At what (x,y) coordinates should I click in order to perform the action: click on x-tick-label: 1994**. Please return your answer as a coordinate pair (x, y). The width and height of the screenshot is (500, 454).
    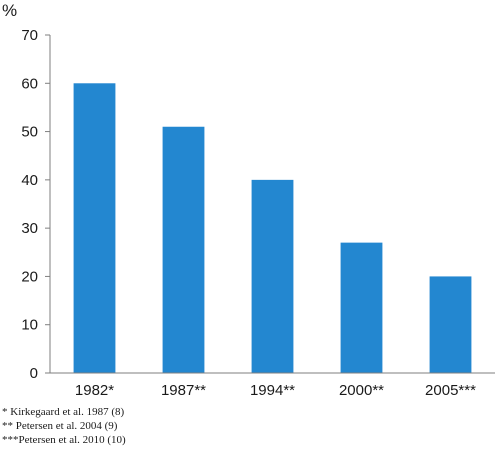
    Looking at the image, I should click on (272, 390).